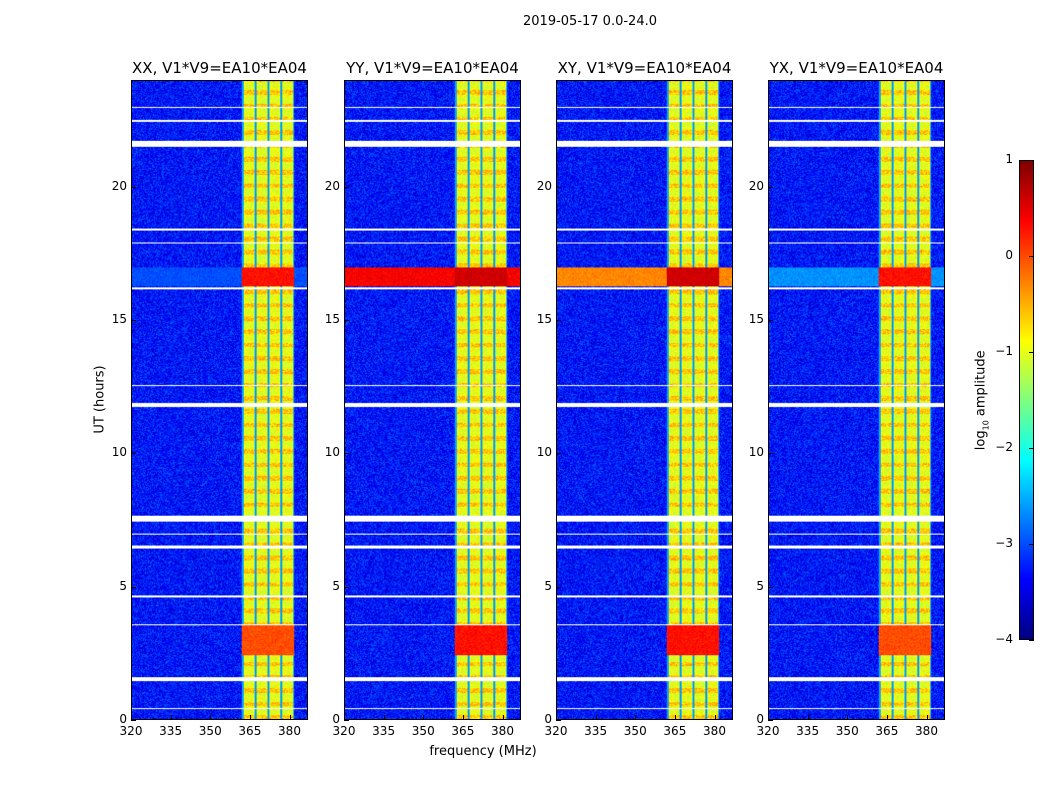 The height and width of the screenshot is (800, 1050). Describe the element at coordinates (1004, 447) in the screenshot. I see `colorbar-tick-label: −2` at that location.